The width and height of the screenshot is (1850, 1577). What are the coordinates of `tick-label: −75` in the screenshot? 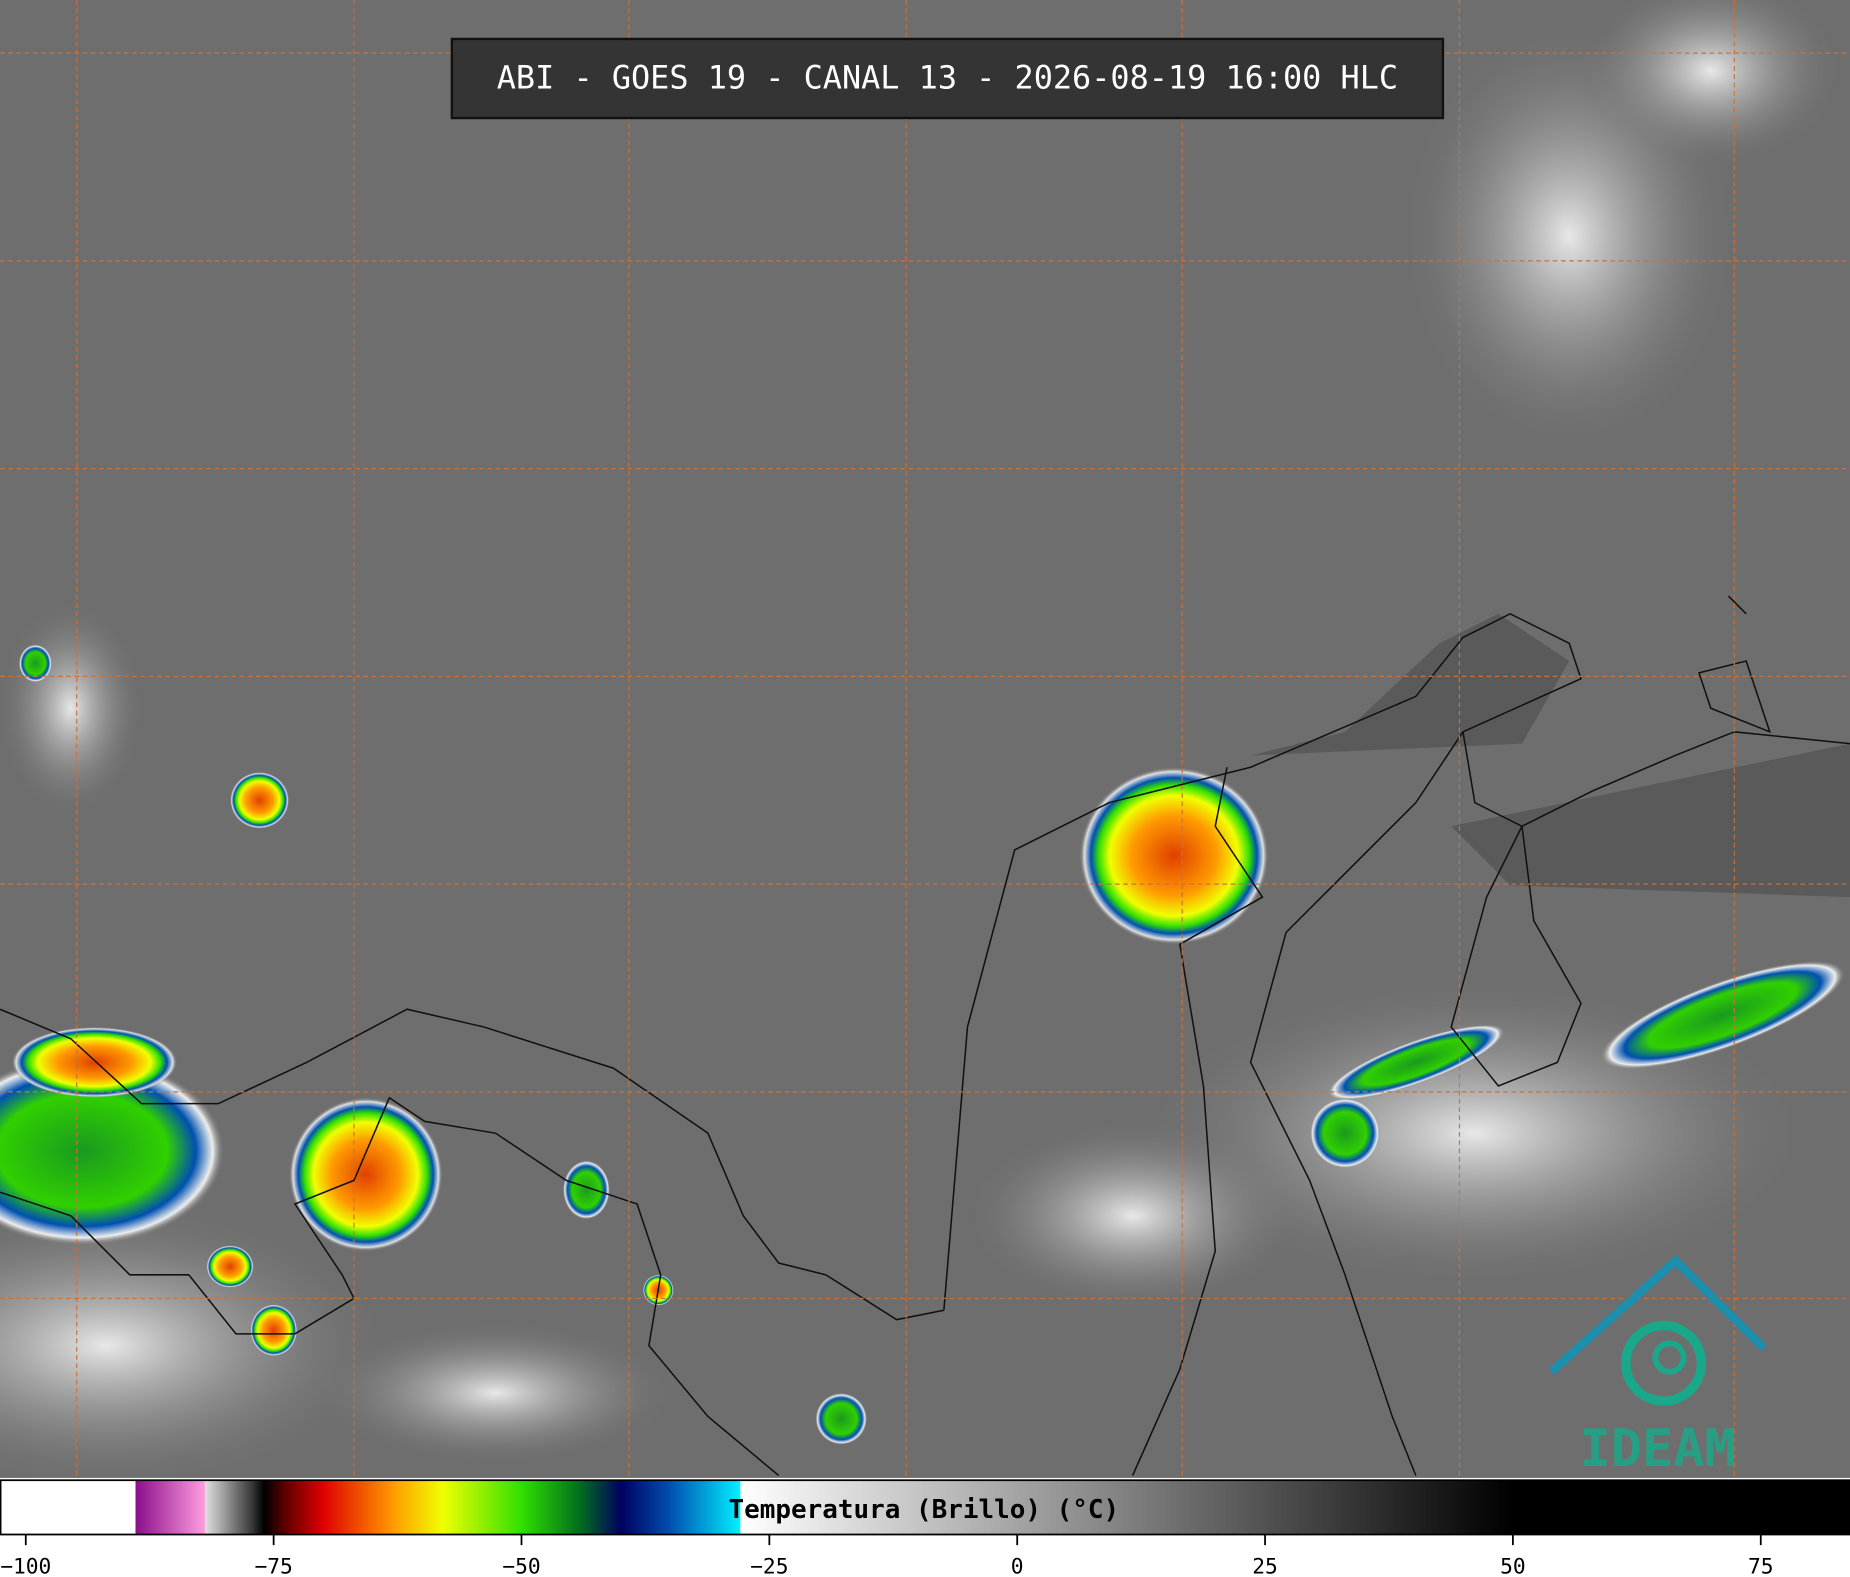 It's located at (273, 1565).